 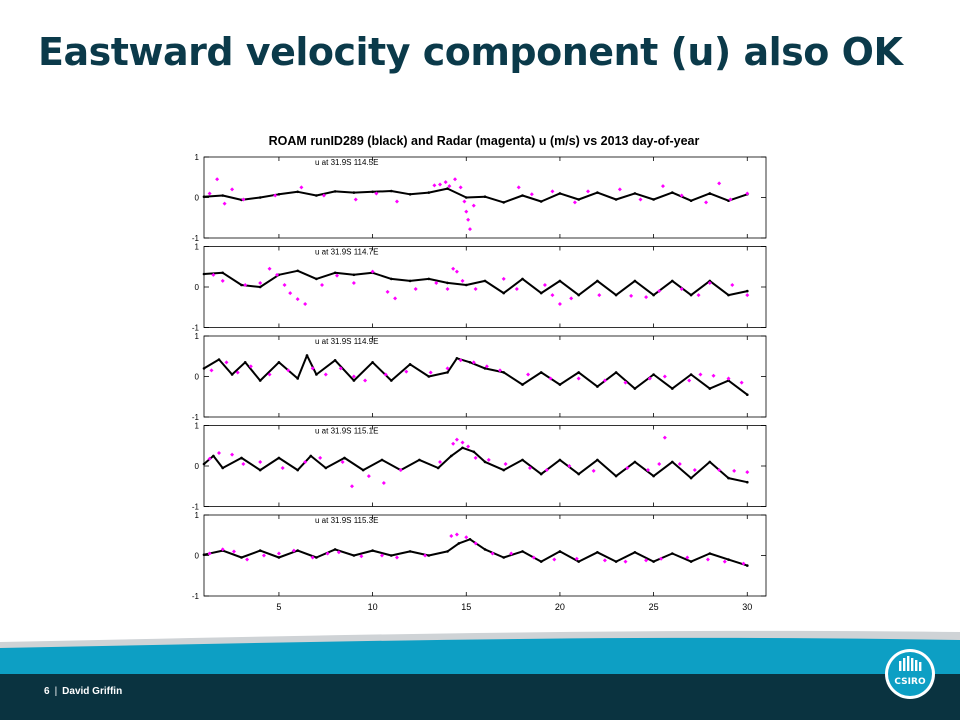 What do you see at coordinates (197, 377) in the screenshot?
I see `y-tick-label: 0` at bounding box center [197, 377].